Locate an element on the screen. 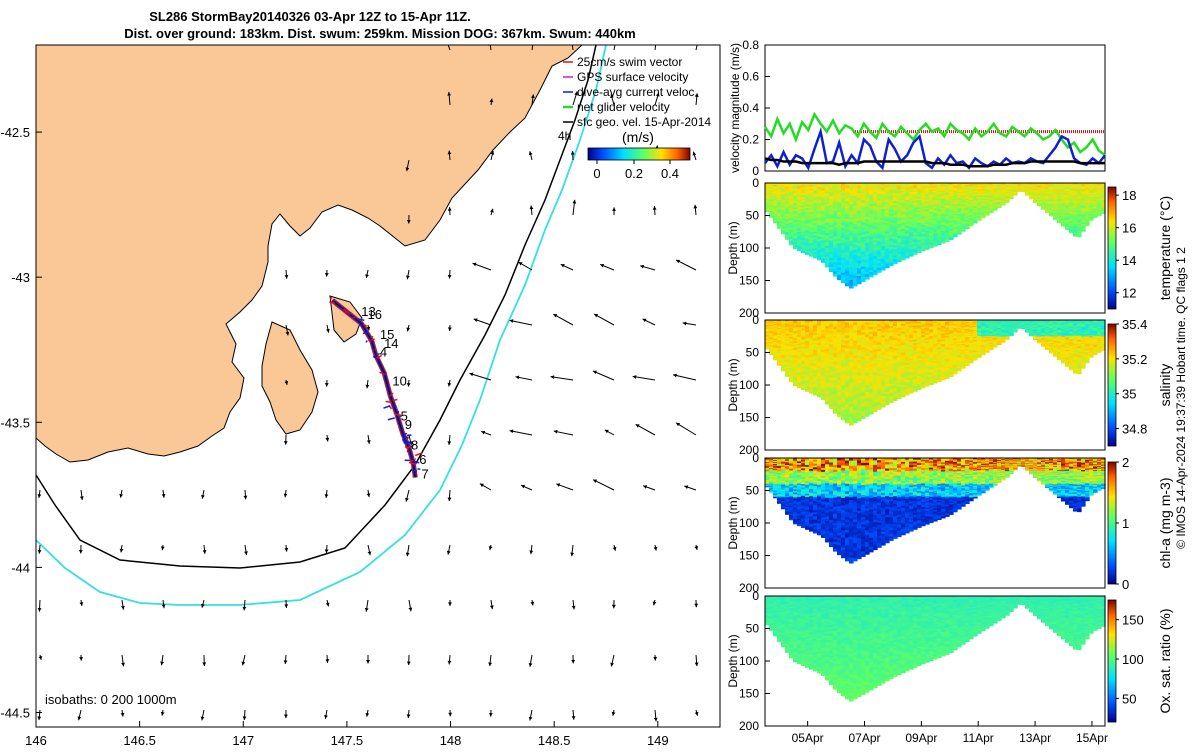 The width and height of the screenshot is (1200, 755). colorbar-tick-label: 18 is located at coordinates (1129, 195).